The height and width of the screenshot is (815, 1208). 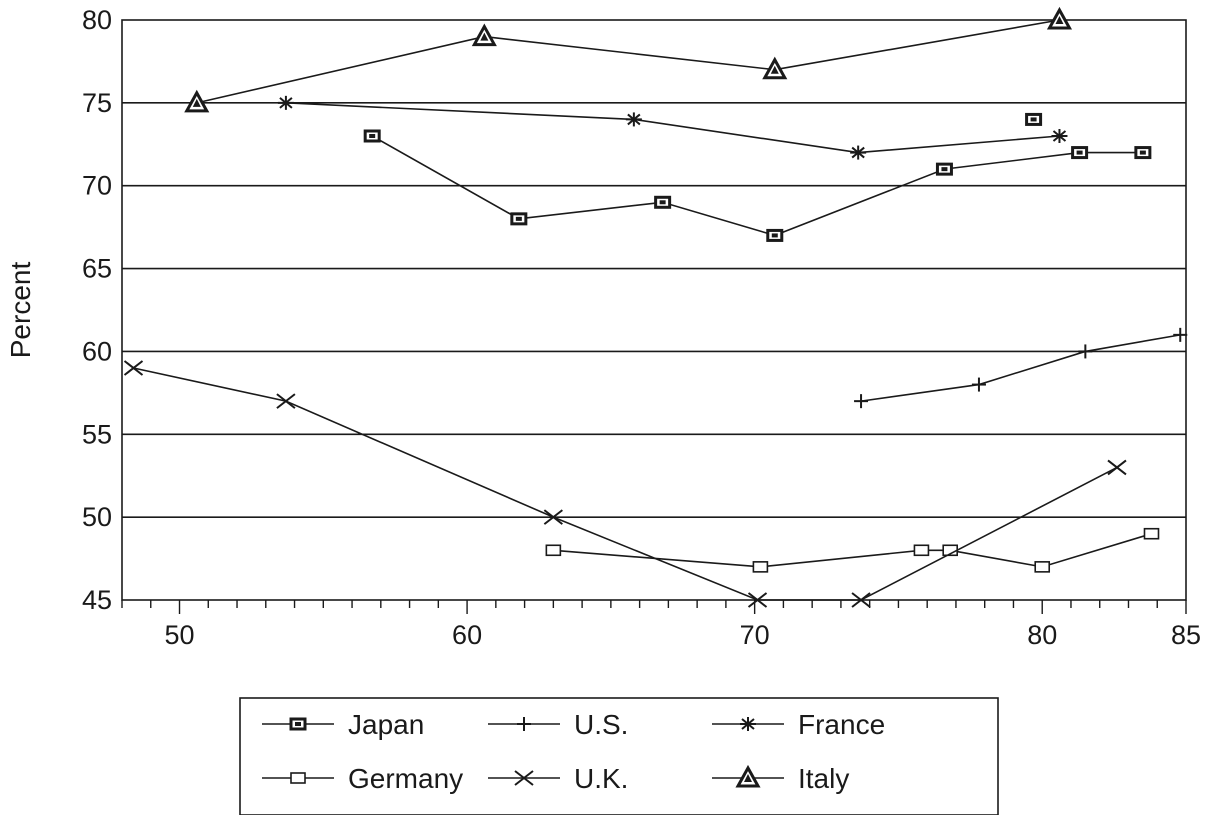 What do you see at coordinates (97, 103) in the screenshot?
I see `y-tick-label: 75` at bounding box center [97, 103].